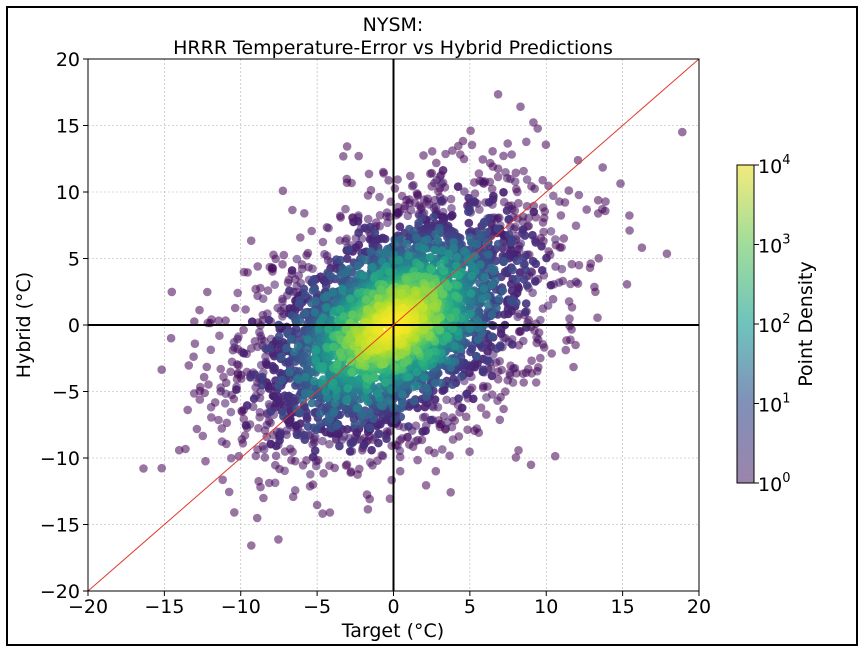 Image resolution: width=867 pixels, height=654 pixels. I want to click on colorbar-tick-label: 10⁴, so click(774, 165).